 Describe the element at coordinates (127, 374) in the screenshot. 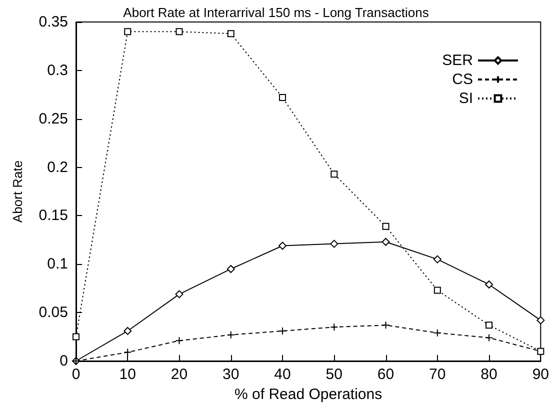

I see `x-tick-label: 10` at that location.